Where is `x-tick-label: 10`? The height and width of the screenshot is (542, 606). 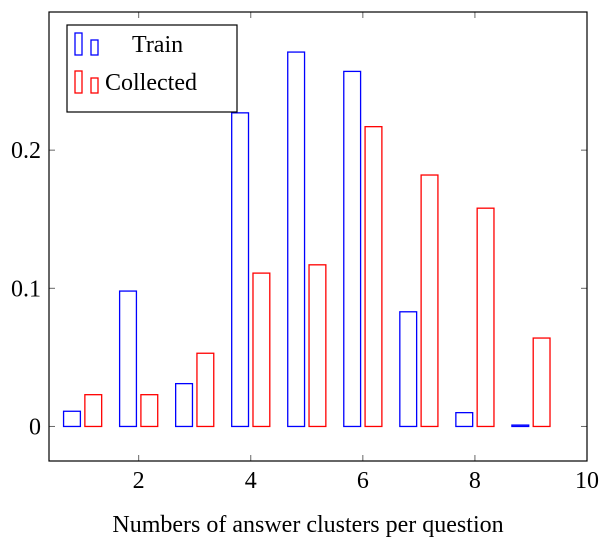
x-tick-label: 10 is located at coordinates (587, 481).